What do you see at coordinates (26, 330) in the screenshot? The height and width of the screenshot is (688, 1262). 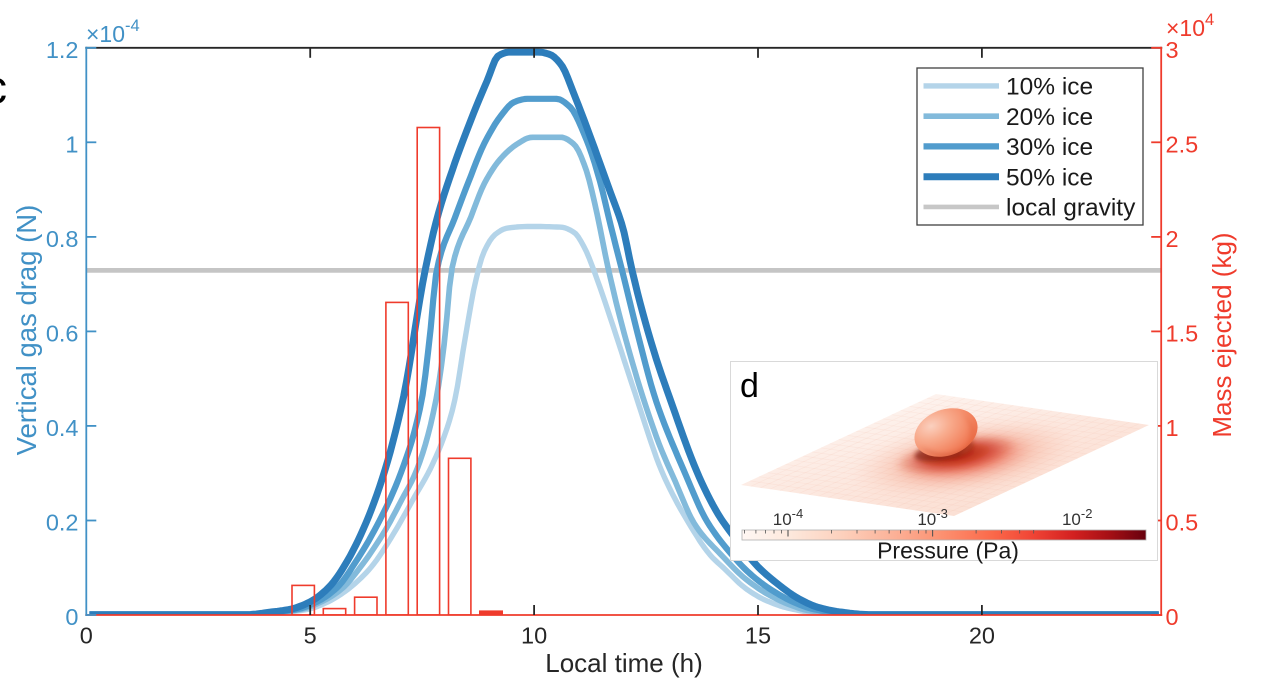 I see `svg-text: Vertical gas drag (N)` at bounding box center [26, 330].